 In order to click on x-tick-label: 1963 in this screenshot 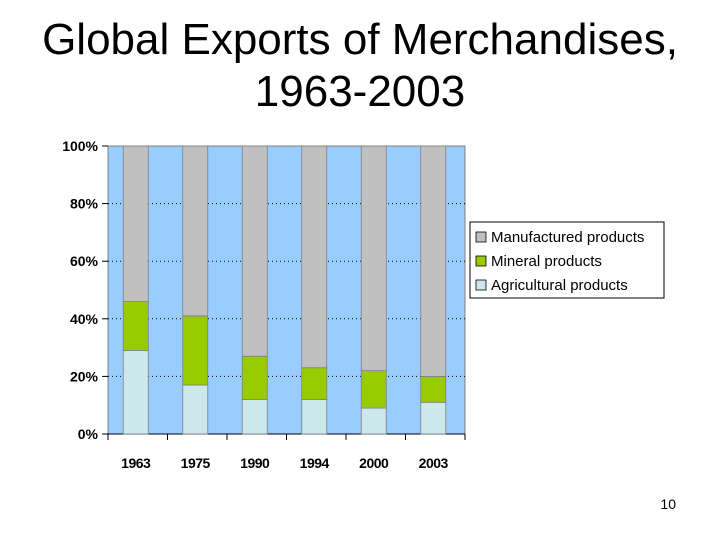, I will do `click(136, 463)`.